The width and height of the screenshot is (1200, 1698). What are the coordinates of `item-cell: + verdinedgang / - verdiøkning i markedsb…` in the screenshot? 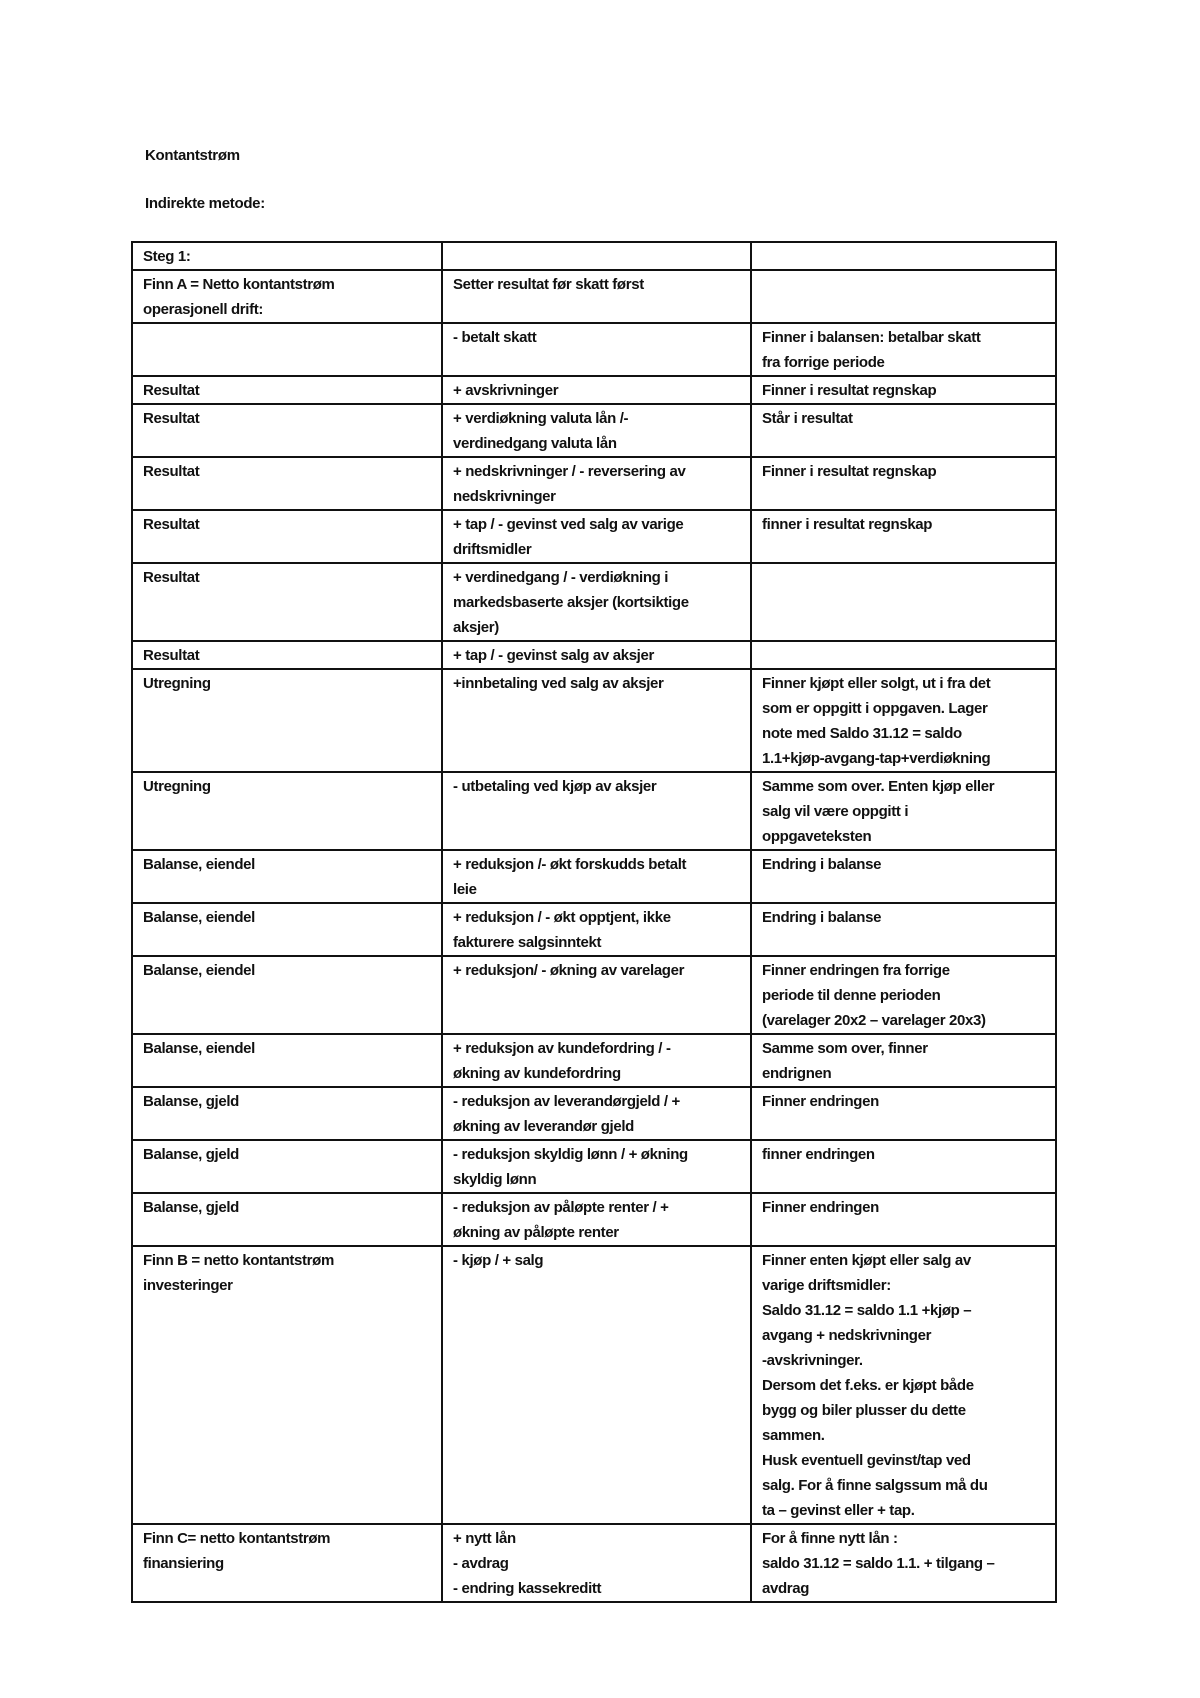 It's located at (596, 602).